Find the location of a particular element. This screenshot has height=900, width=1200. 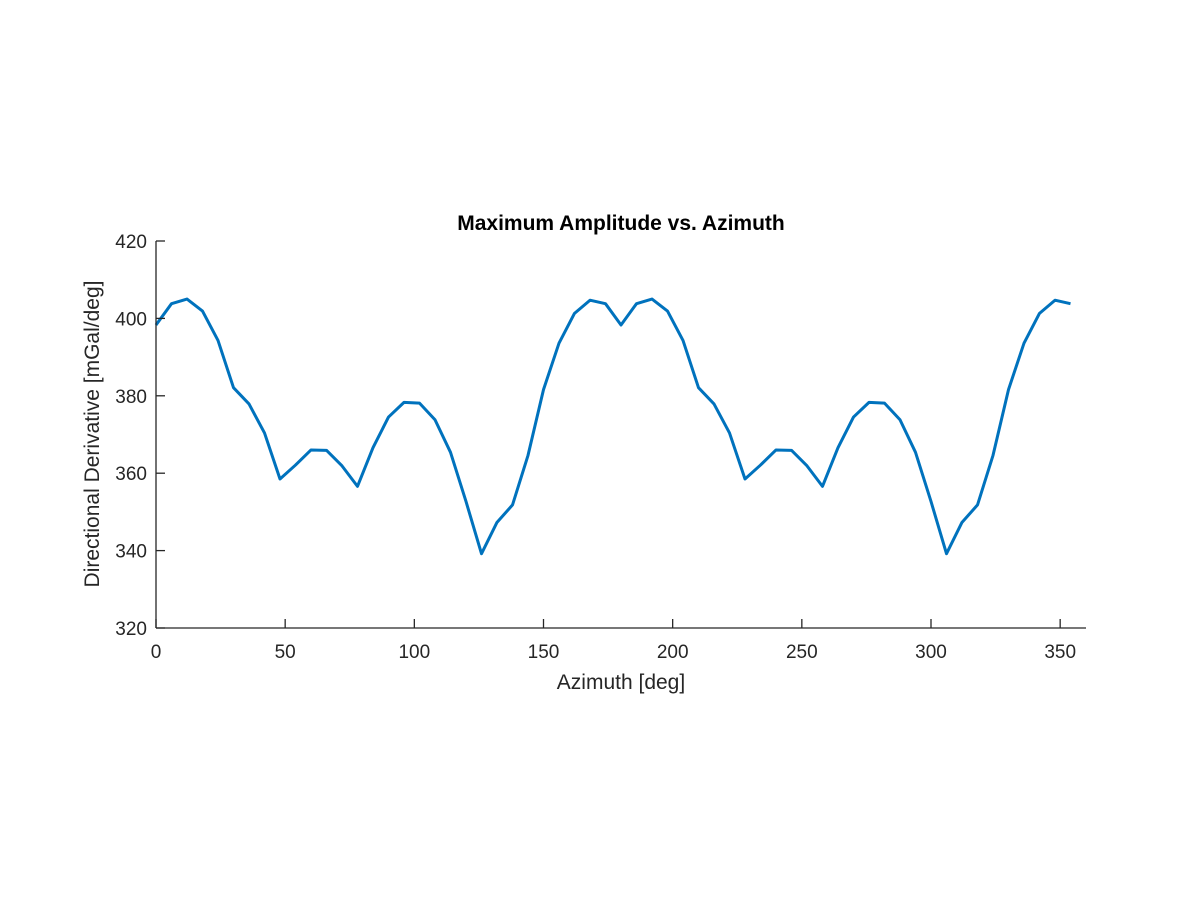

chart-title: Maximum Amplitude vs. Azimuth is located at coordinates (620, 223).